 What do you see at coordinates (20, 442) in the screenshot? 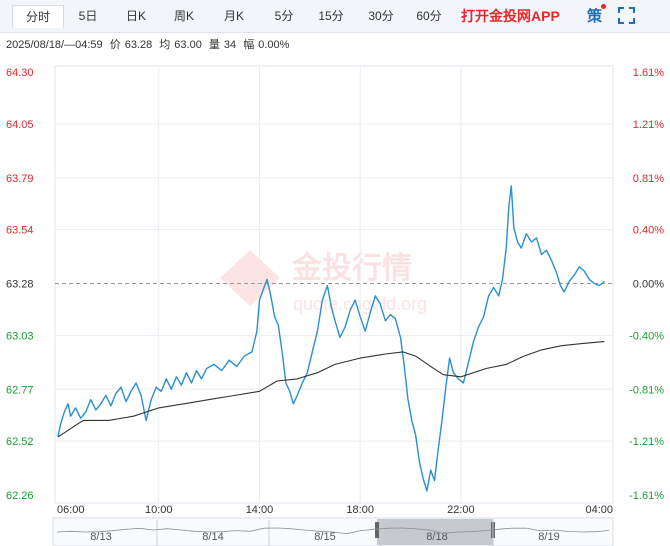
I see `y-axis-tick-label: 62.52` at bounding box center [20, 442].